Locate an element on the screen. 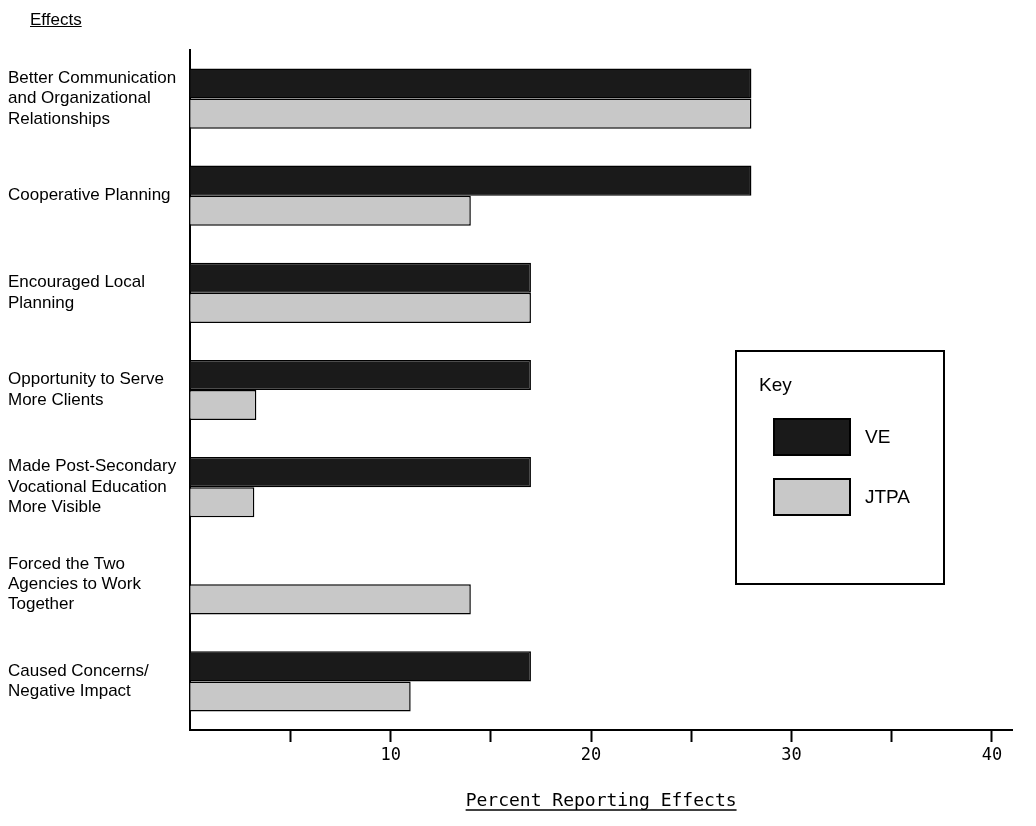 The height and width of the screenshot is (826, 1036). y-tick-label: Opportunity to Serve More Clients is located at coordinates (86, 389).